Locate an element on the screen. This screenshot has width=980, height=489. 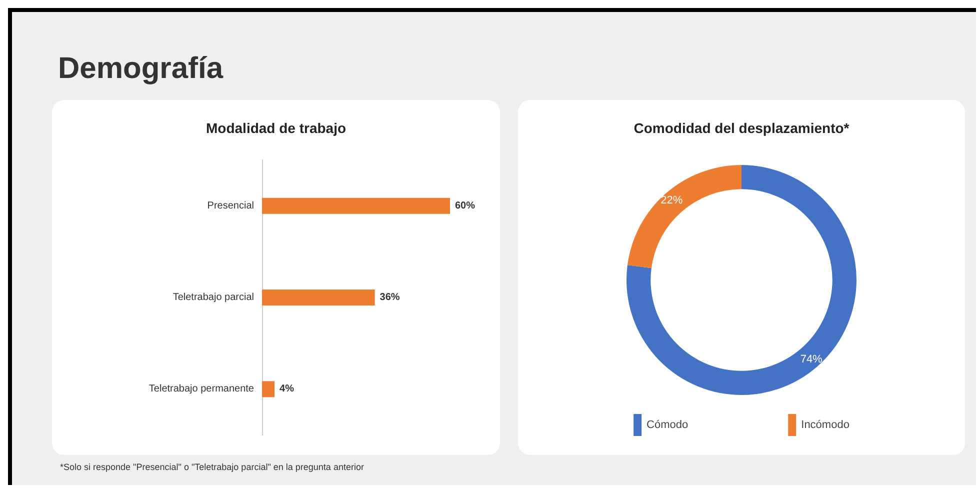
data-label: 22% is located at coordinates (671, 200).